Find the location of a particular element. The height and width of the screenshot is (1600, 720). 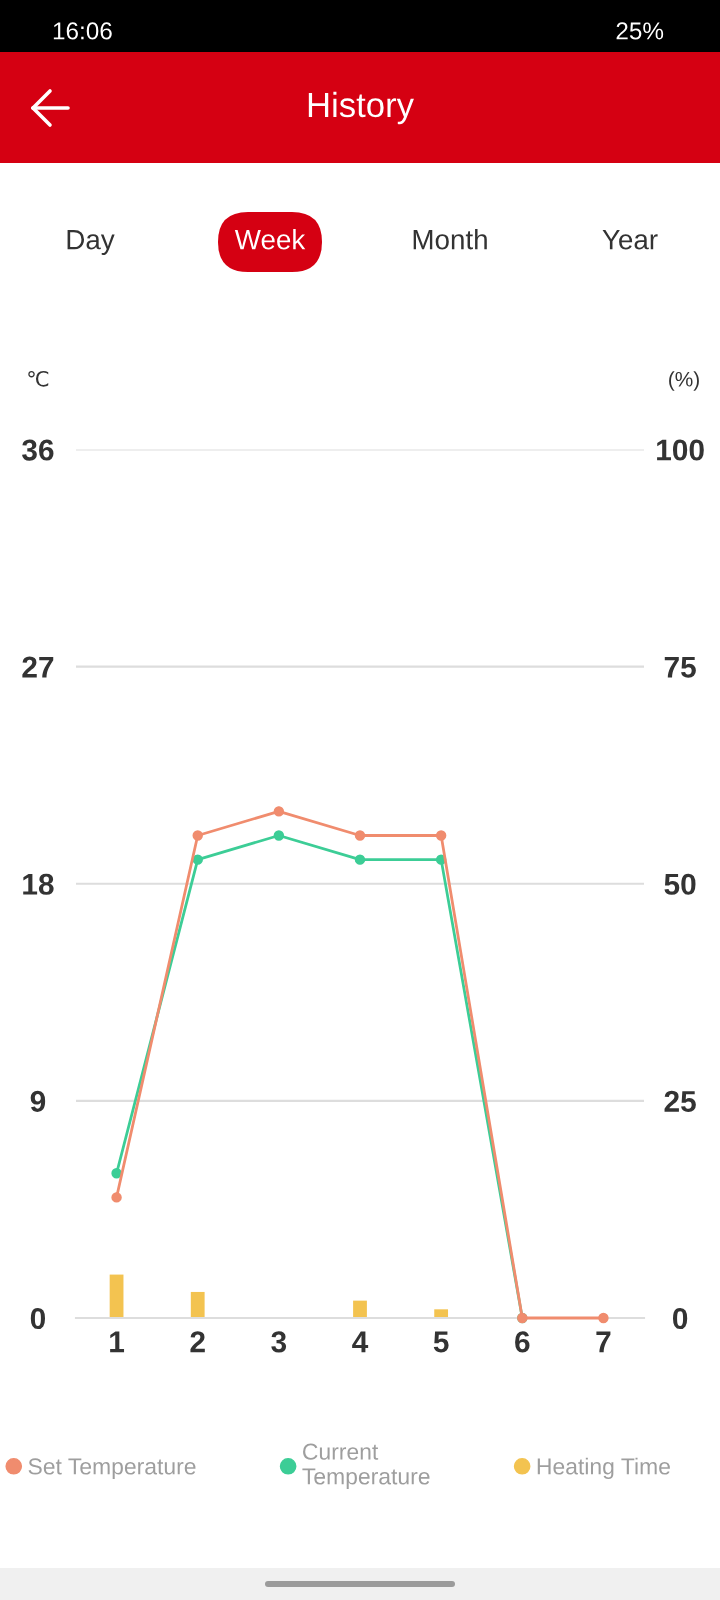

y-tick-label: 18 is located at coordinates (38, 884).